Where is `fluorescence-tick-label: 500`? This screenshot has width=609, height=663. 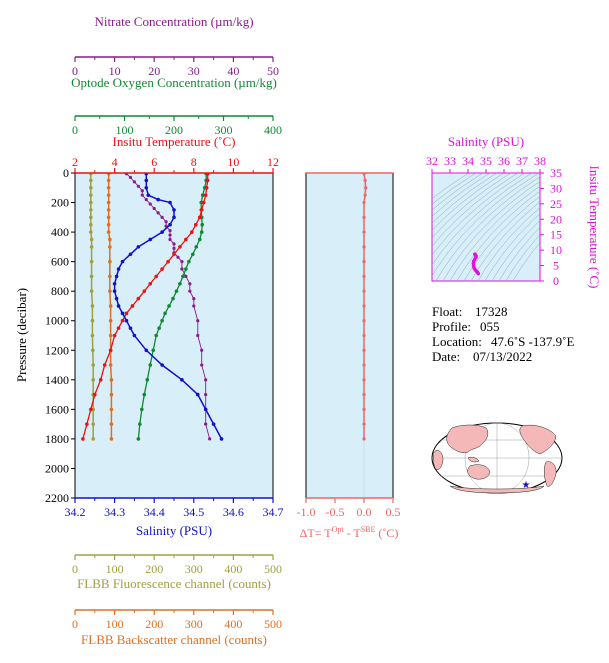 fluorescence-tick-label: 500 is located at coordinates (273, 569).